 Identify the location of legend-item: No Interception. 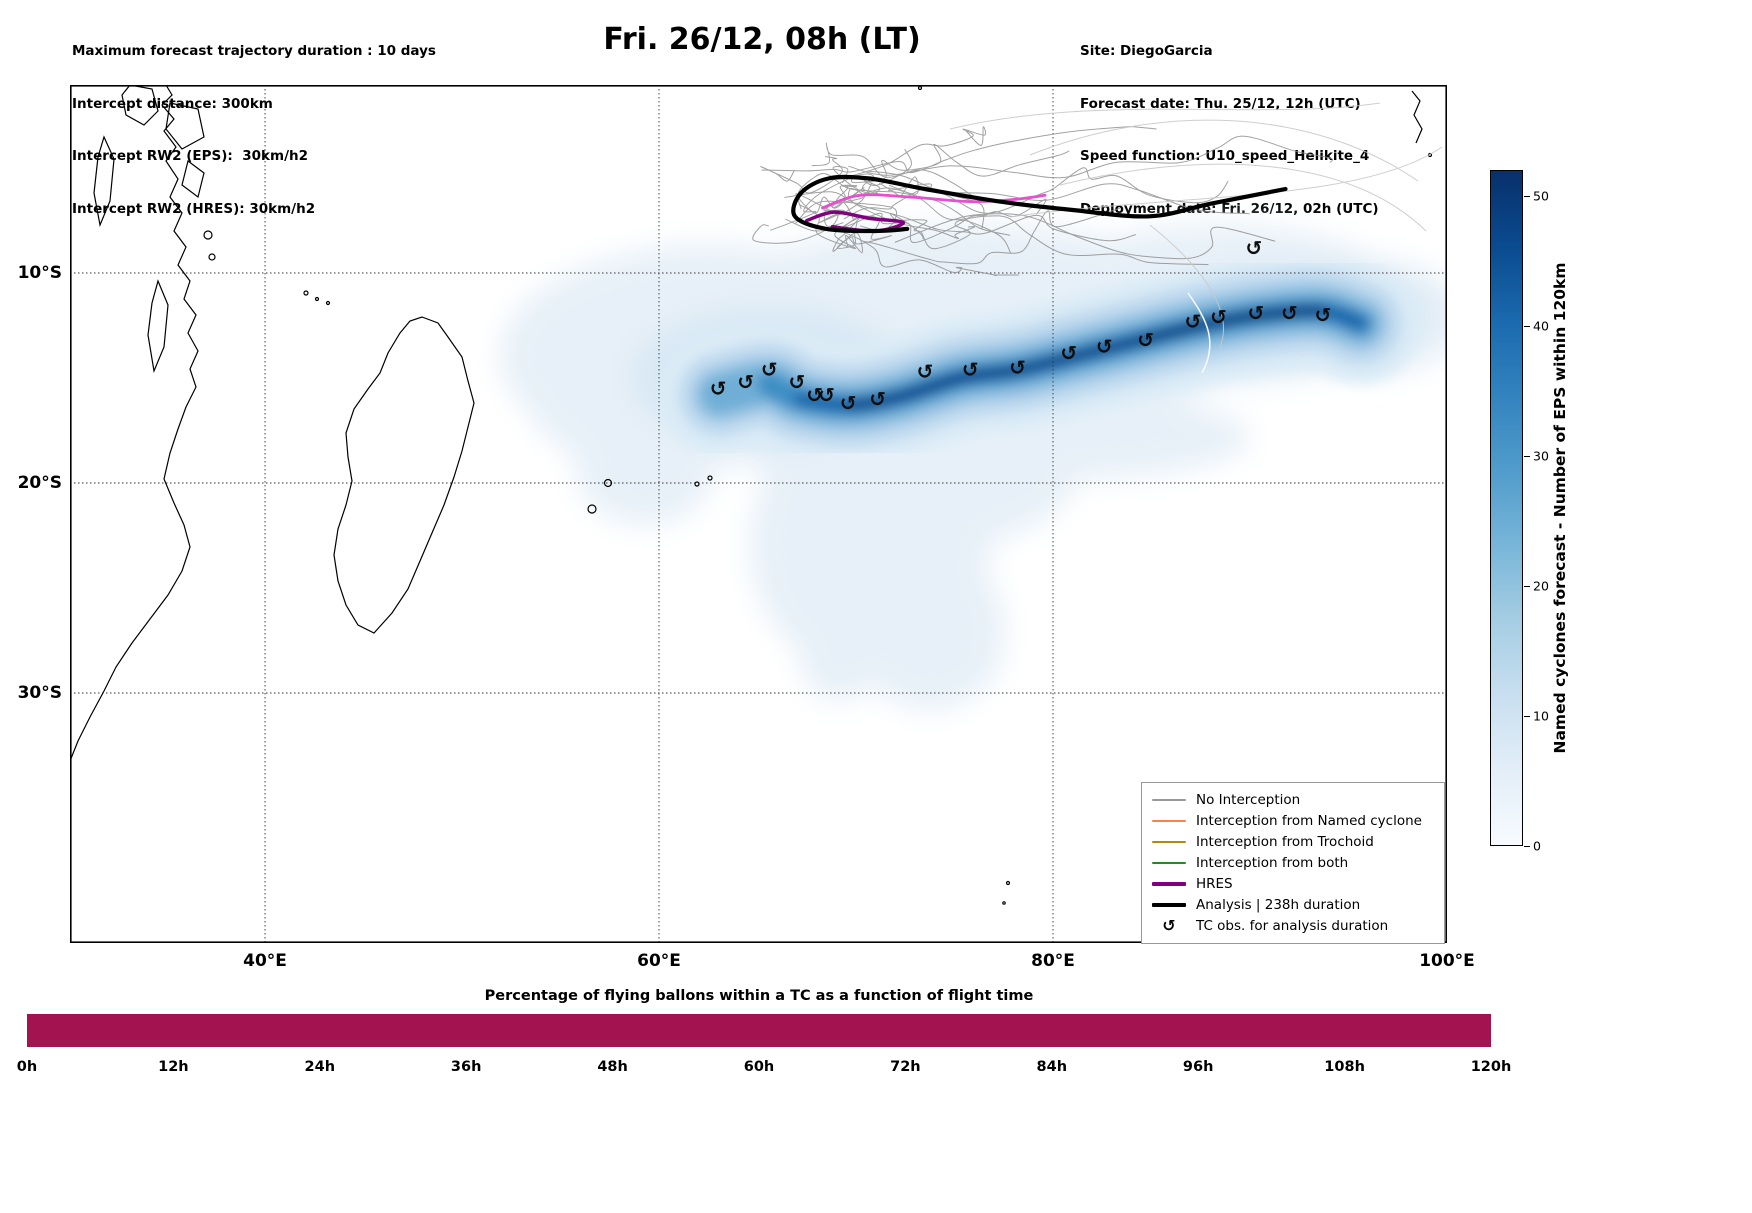
(1293, 800).